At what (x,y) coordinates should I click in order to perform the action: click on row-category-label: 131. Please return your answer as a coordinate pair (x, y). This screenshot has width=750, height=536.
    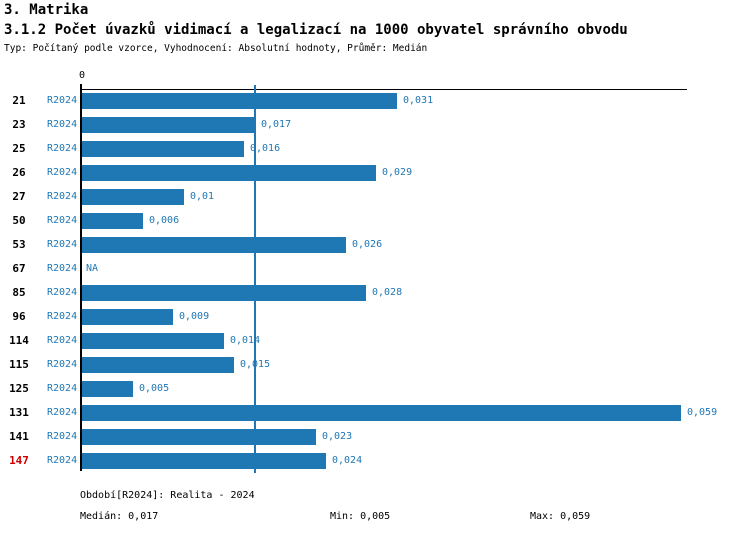
    Looking at the image, I should click on (19, 412).